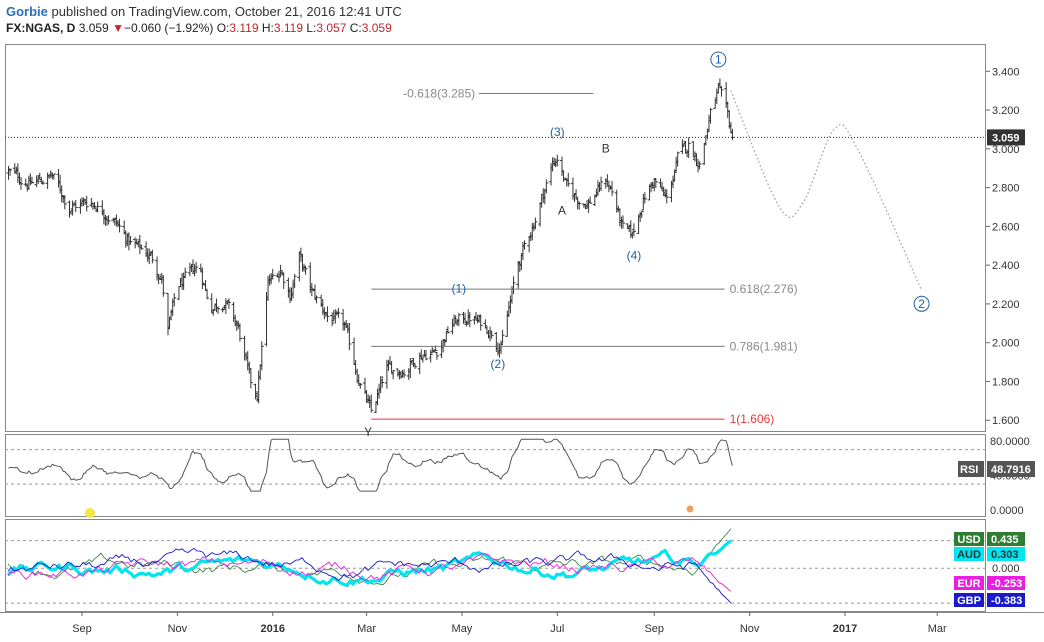 This screenshot has width=1044, height=642. I want to click on rsi-value-label: 48.7916, so click(1011, 470).